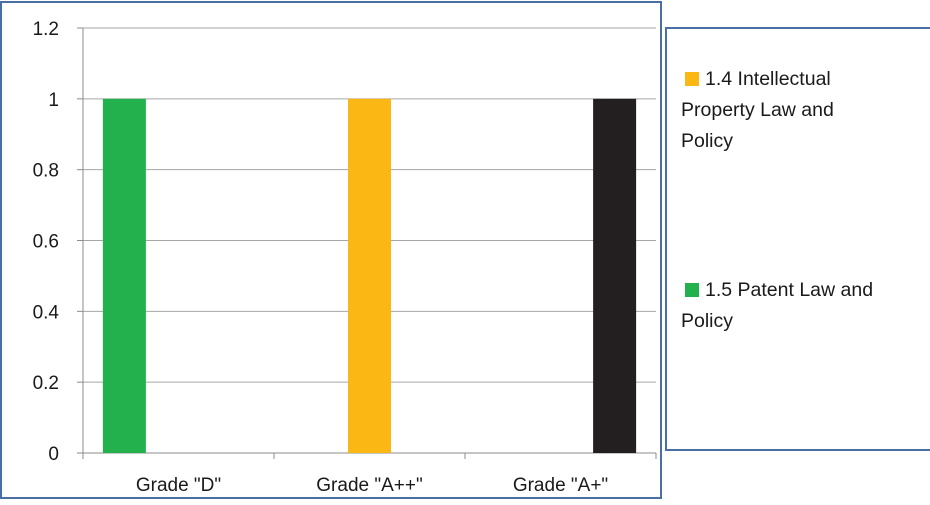  What do you see at coordinates (46, 171) in the screenshot?
I see `y-tick-label: 0.8` at bounding box center [46, 171].